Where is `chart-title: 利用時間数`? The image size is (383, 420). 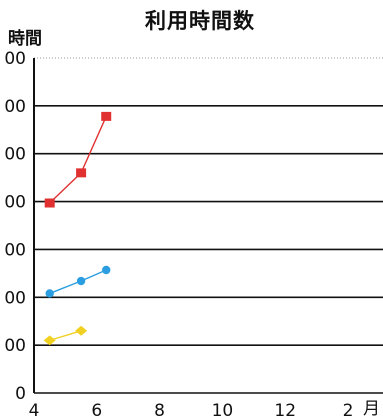 chart-title: 利用時間数 is located at coordinates (200, 21).